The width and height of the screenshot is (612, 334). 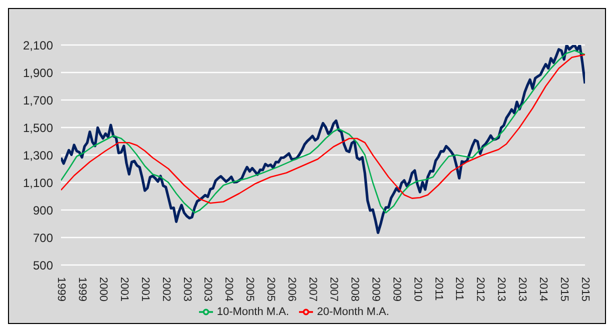 What do you see at coordinates (38, 100) in the screenshot?
I see `y-tick-label: 1,700` at bounding box center [38, 100].